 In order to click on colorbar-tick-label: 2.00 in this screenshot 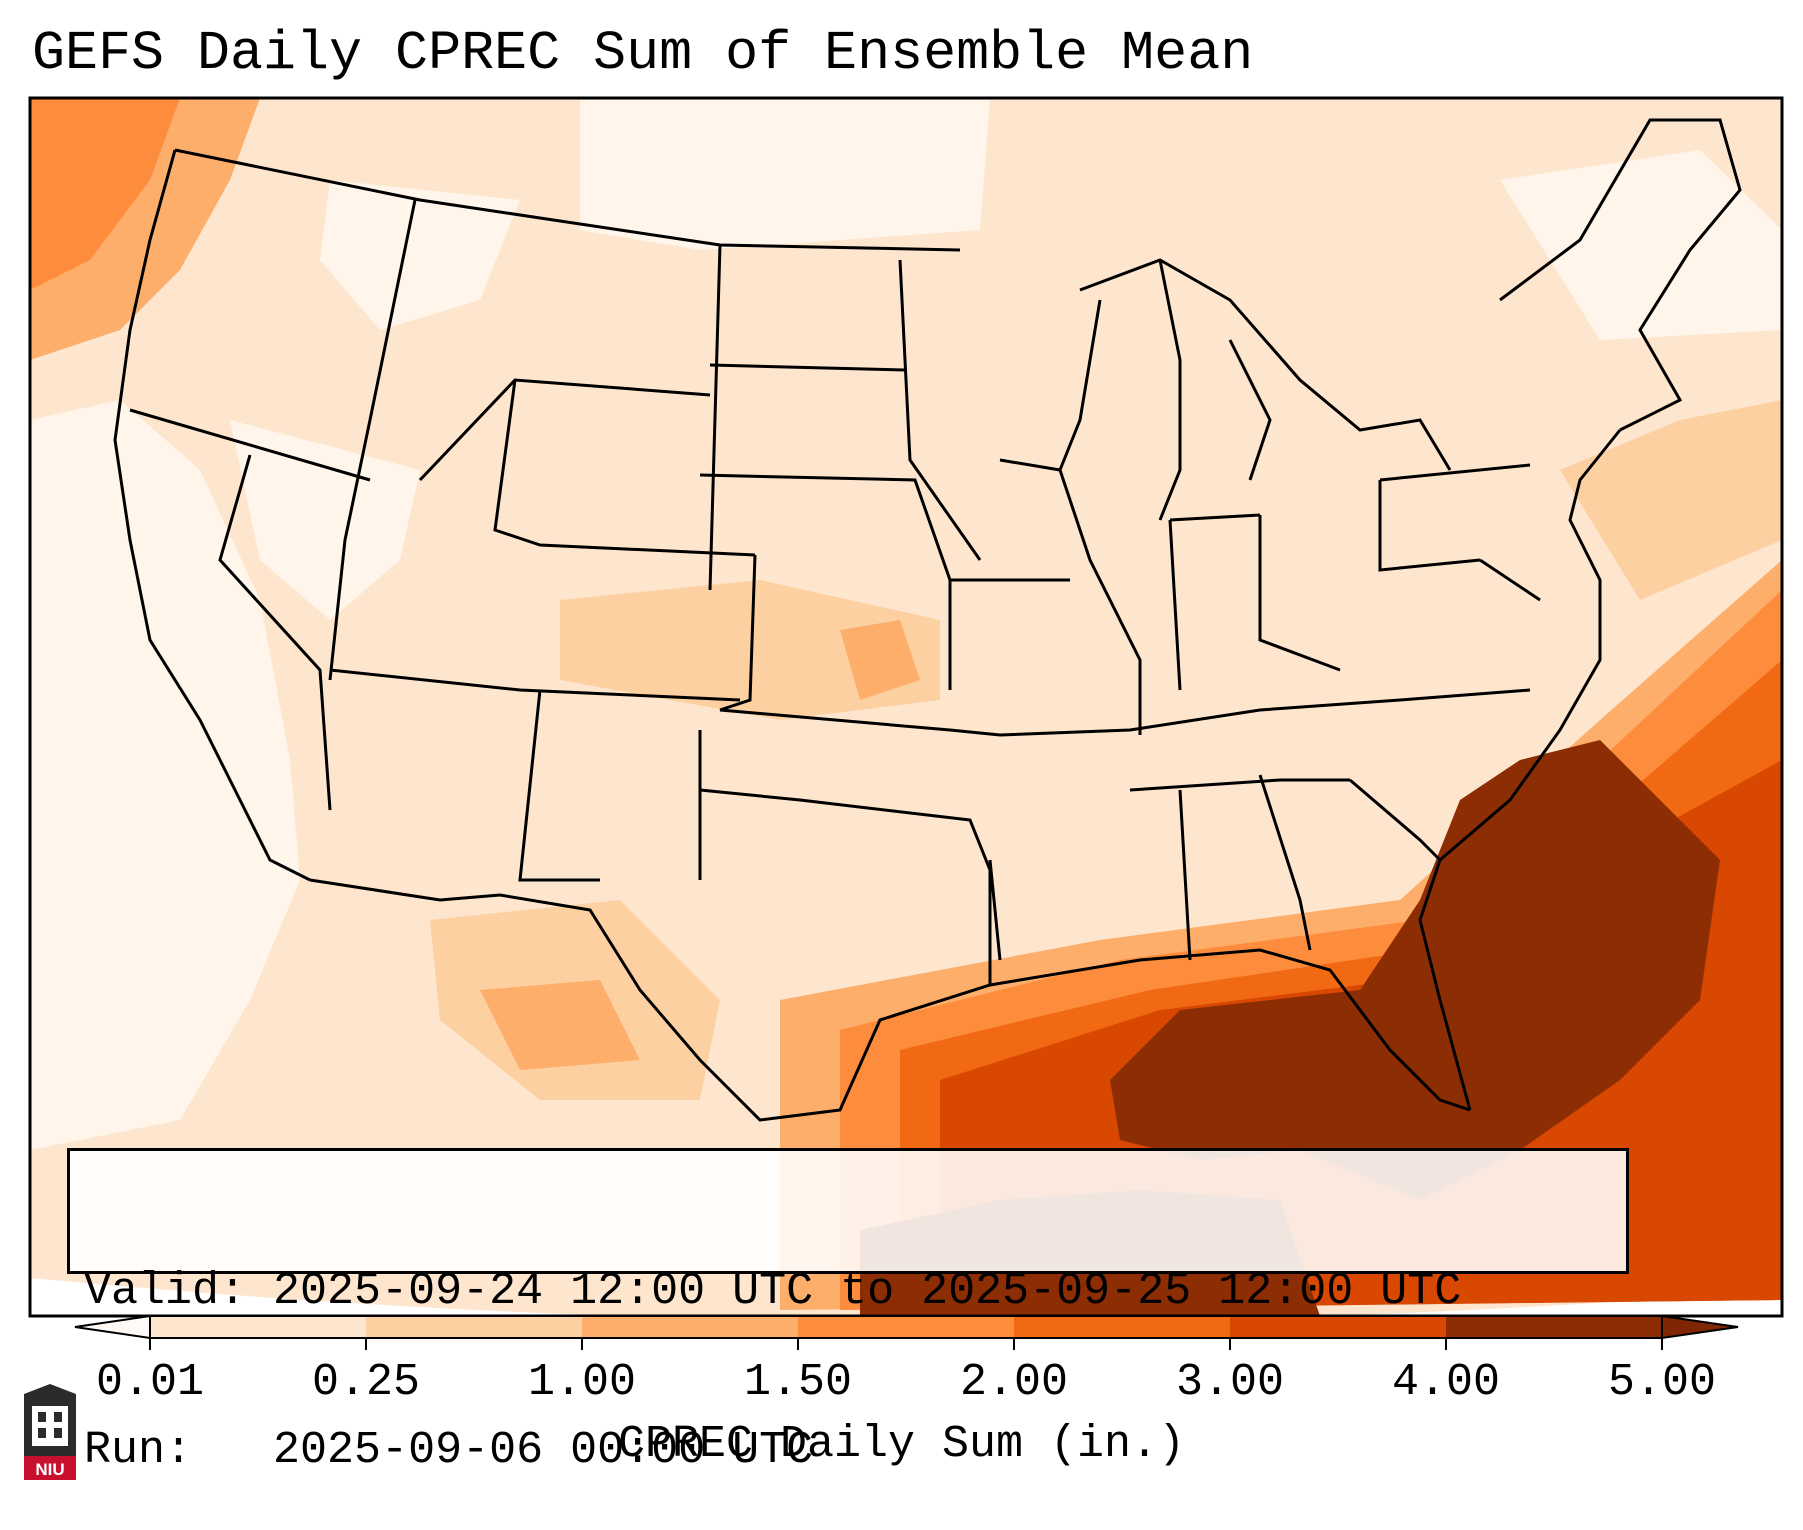, I will do `click(1014, 1382)`.